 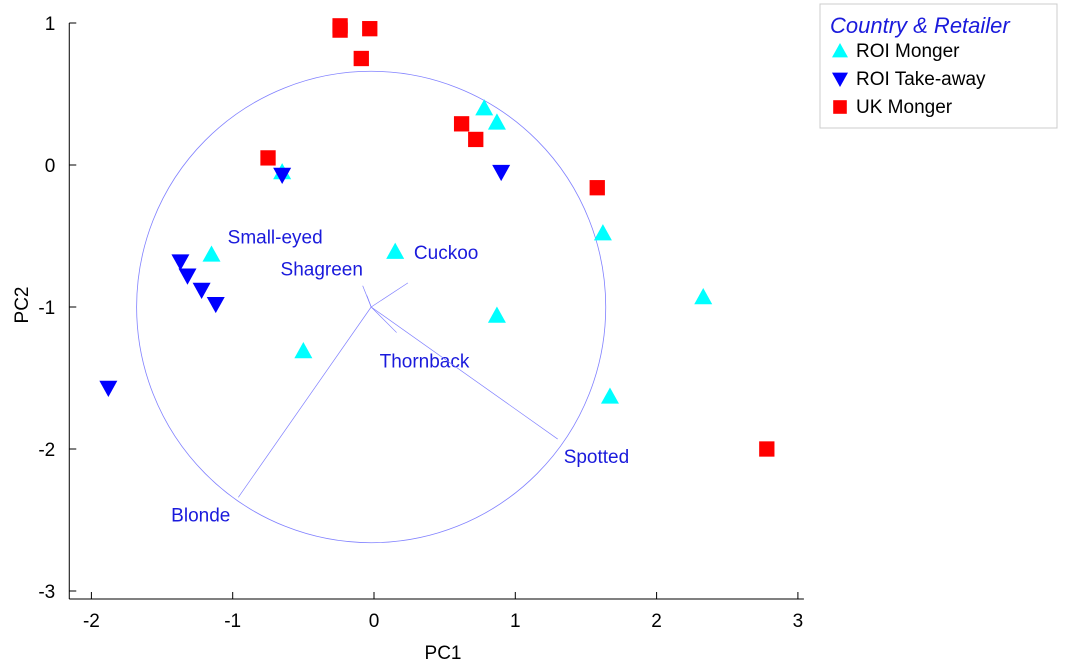 I want to click on legend-label-roi-monger: ROI Monger, so click(x=908, y=51).